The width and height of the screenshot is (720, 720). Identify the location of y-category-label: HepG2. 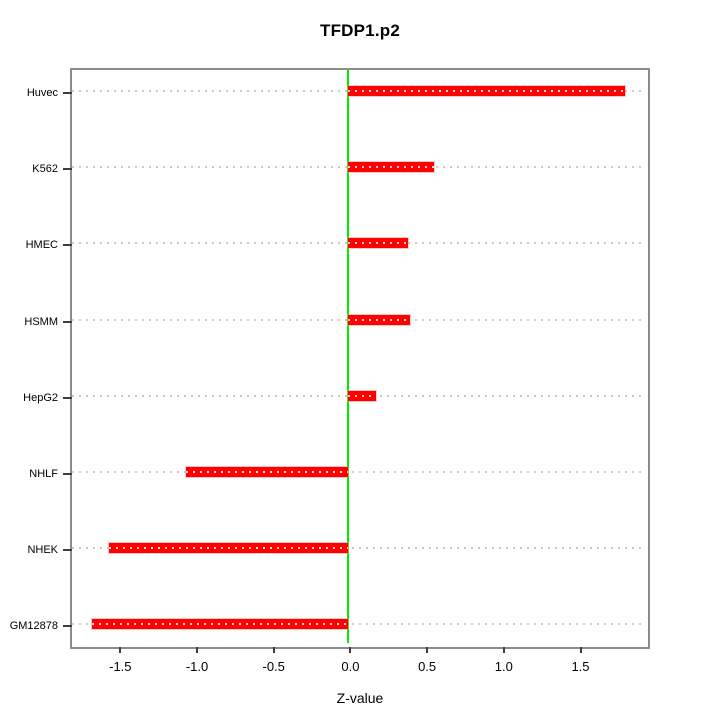
(40, 397).